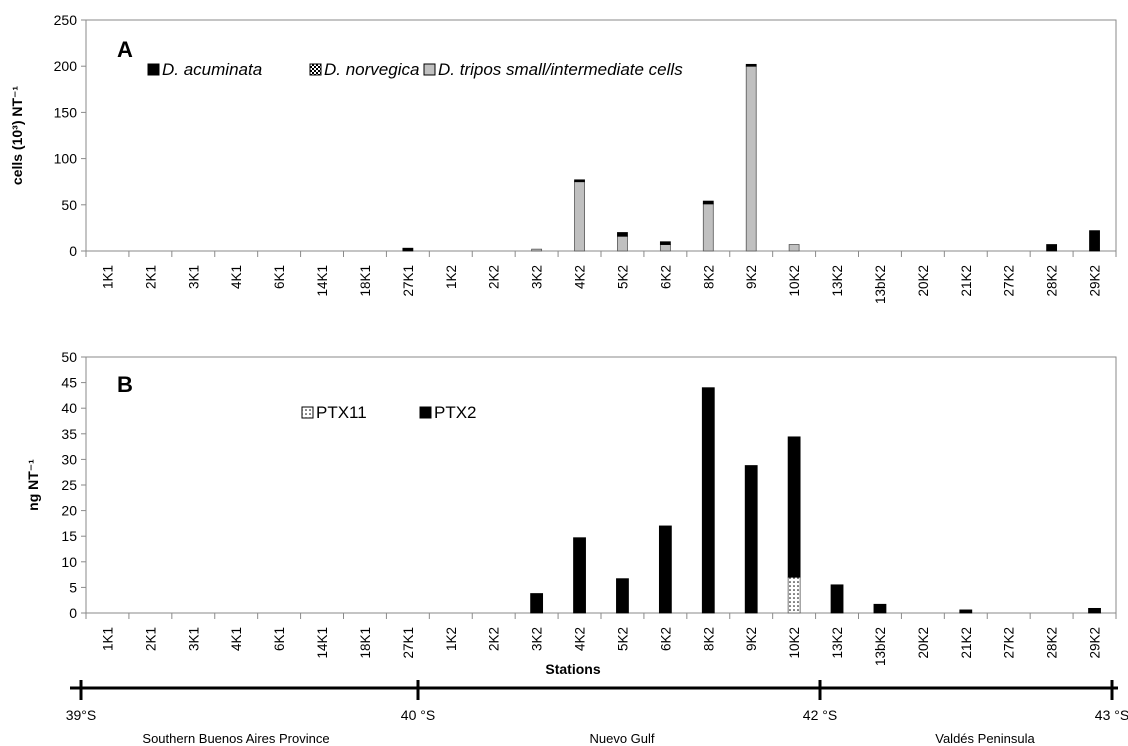 This screenshot has width=1128, height=746. Describe the element at coordinates (1111, 715) in the screenshot. I see `latitude-tick-label: 43 °S` at that location.